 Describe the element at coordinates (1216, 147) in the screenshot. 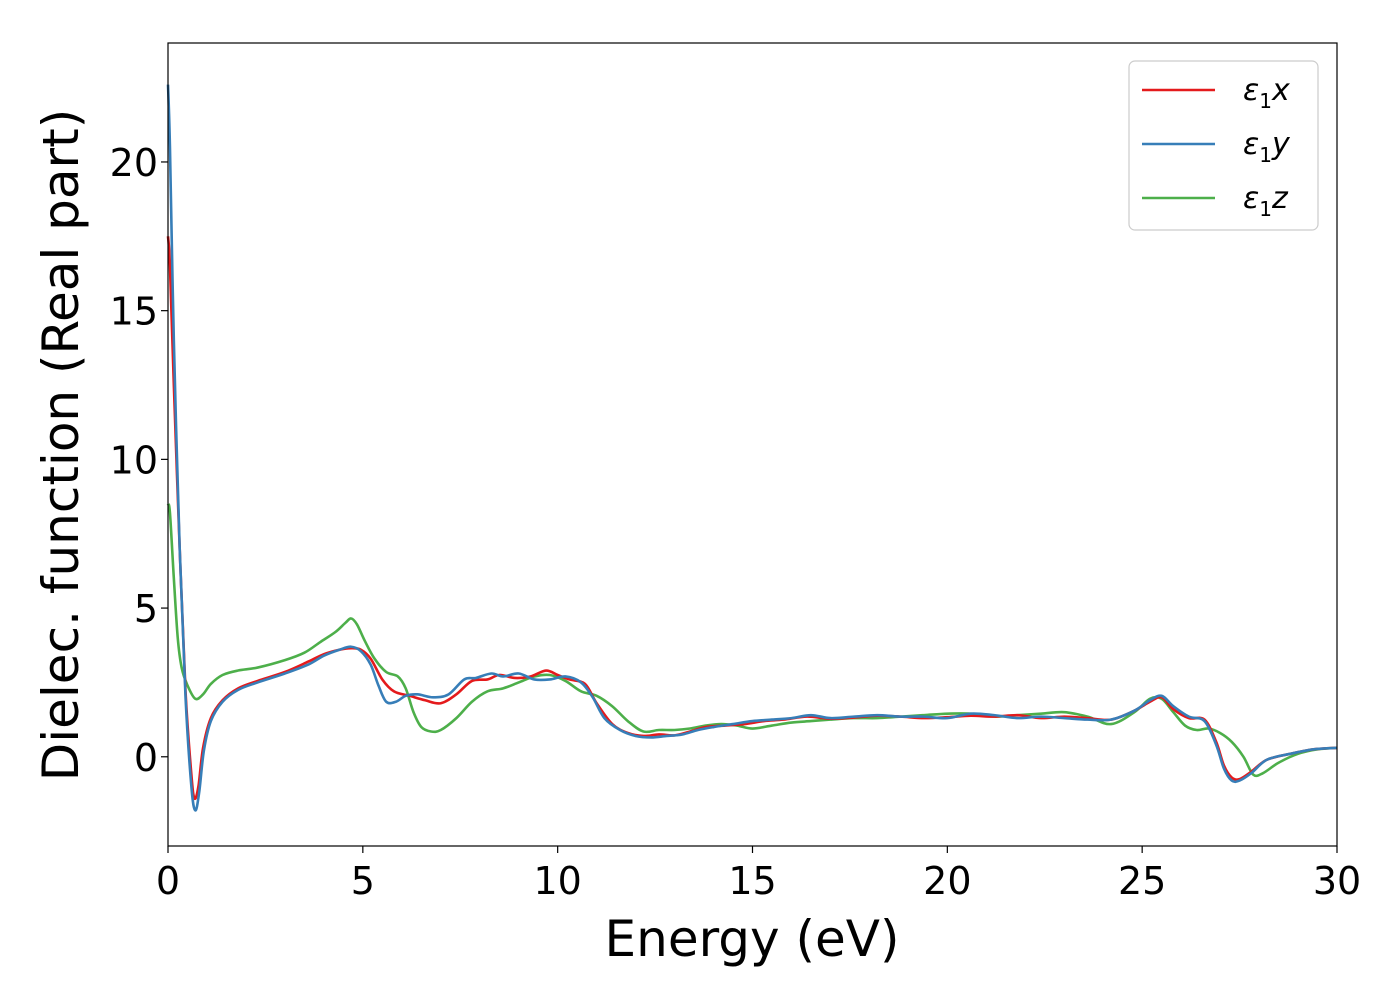

I see `legend-items: ε1x ε1y ε1z` at that location.